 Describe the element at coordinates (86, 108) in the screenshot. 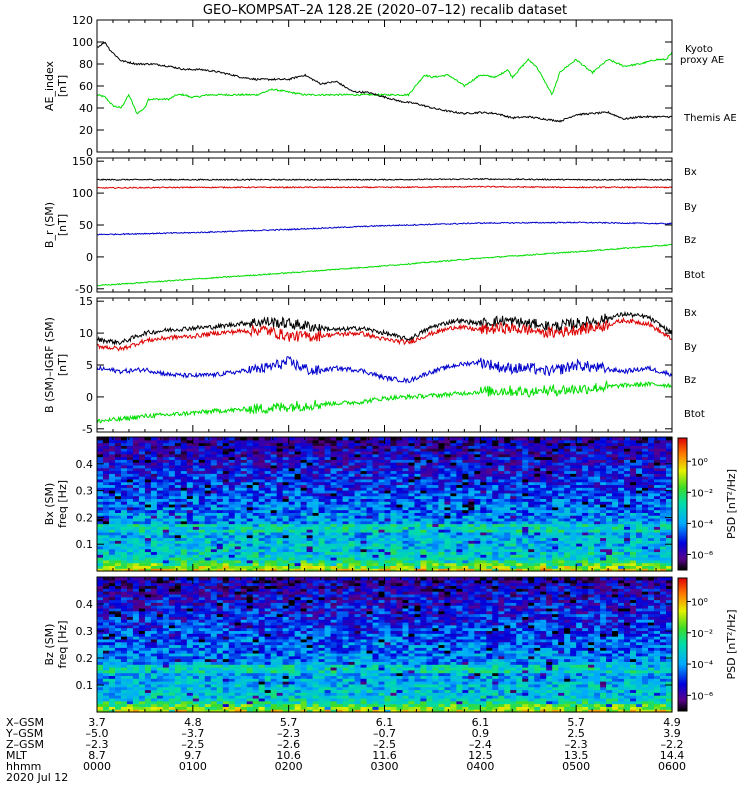

I see `y-tick-label: 40` at that location.